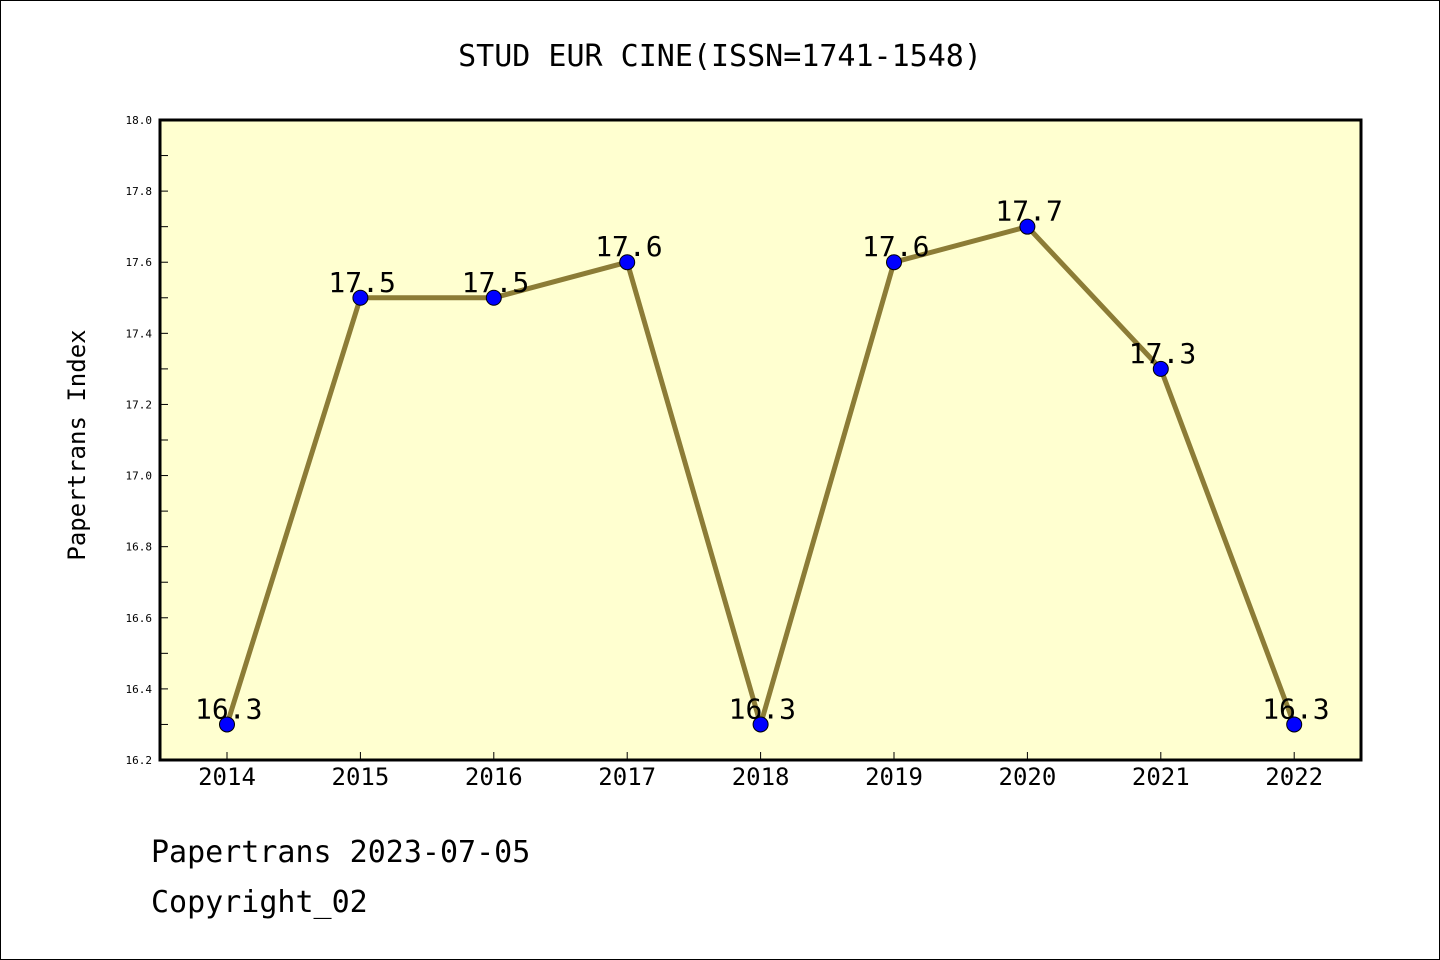 The width and height of the screenshot is (1440, 960). Describe the element at coordinates (139, 262) in the screenshot. I see `y-tick-label: 17.6` at that location.